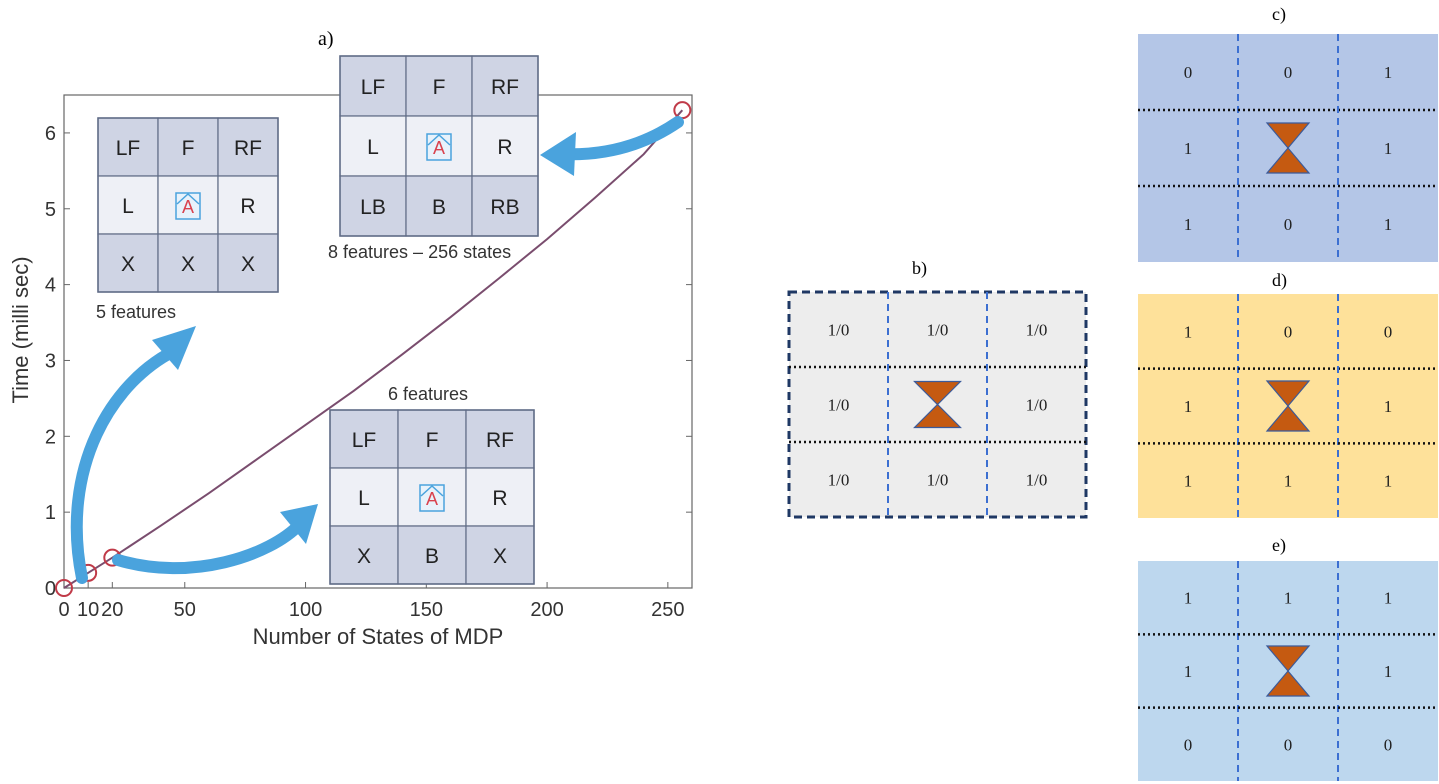 This screenshot has width=1439, height=784. Describe the element at coordinates (1279, 280) in the screenshot. I see `panel-d-label: d)` at that location.